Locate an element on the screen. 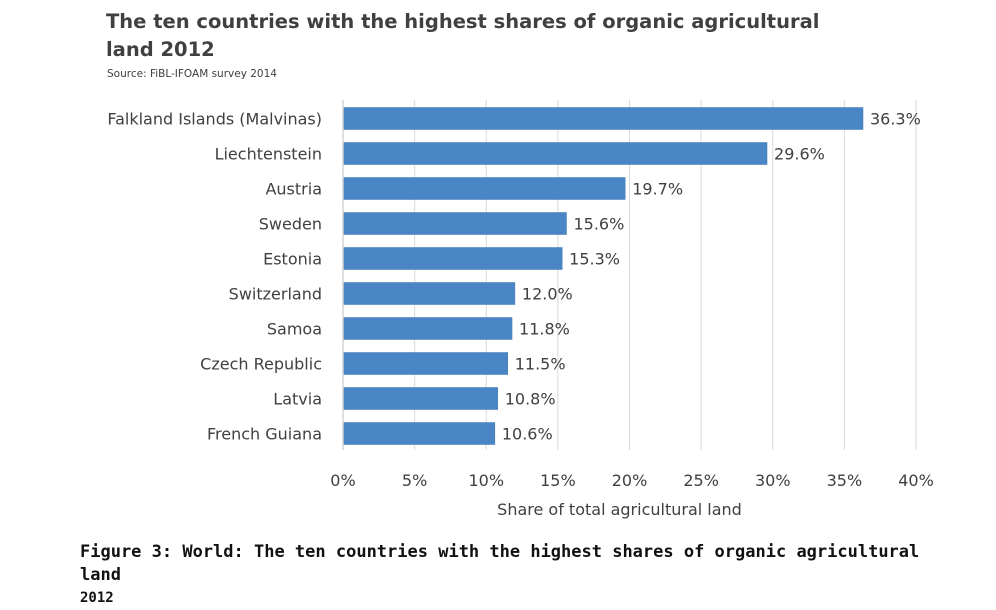  data-label: 11.5% is located at coordinates (540, 364).